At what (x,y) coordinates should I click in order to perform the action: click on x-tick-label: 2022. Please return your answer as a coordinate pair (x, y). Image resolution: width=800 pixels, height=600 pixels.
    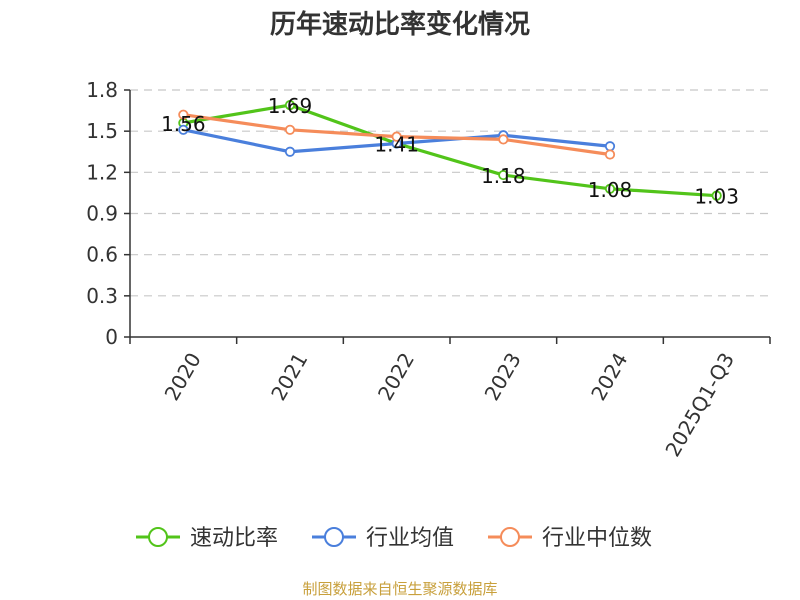
    Looking at the image, I should click on (396, 377).